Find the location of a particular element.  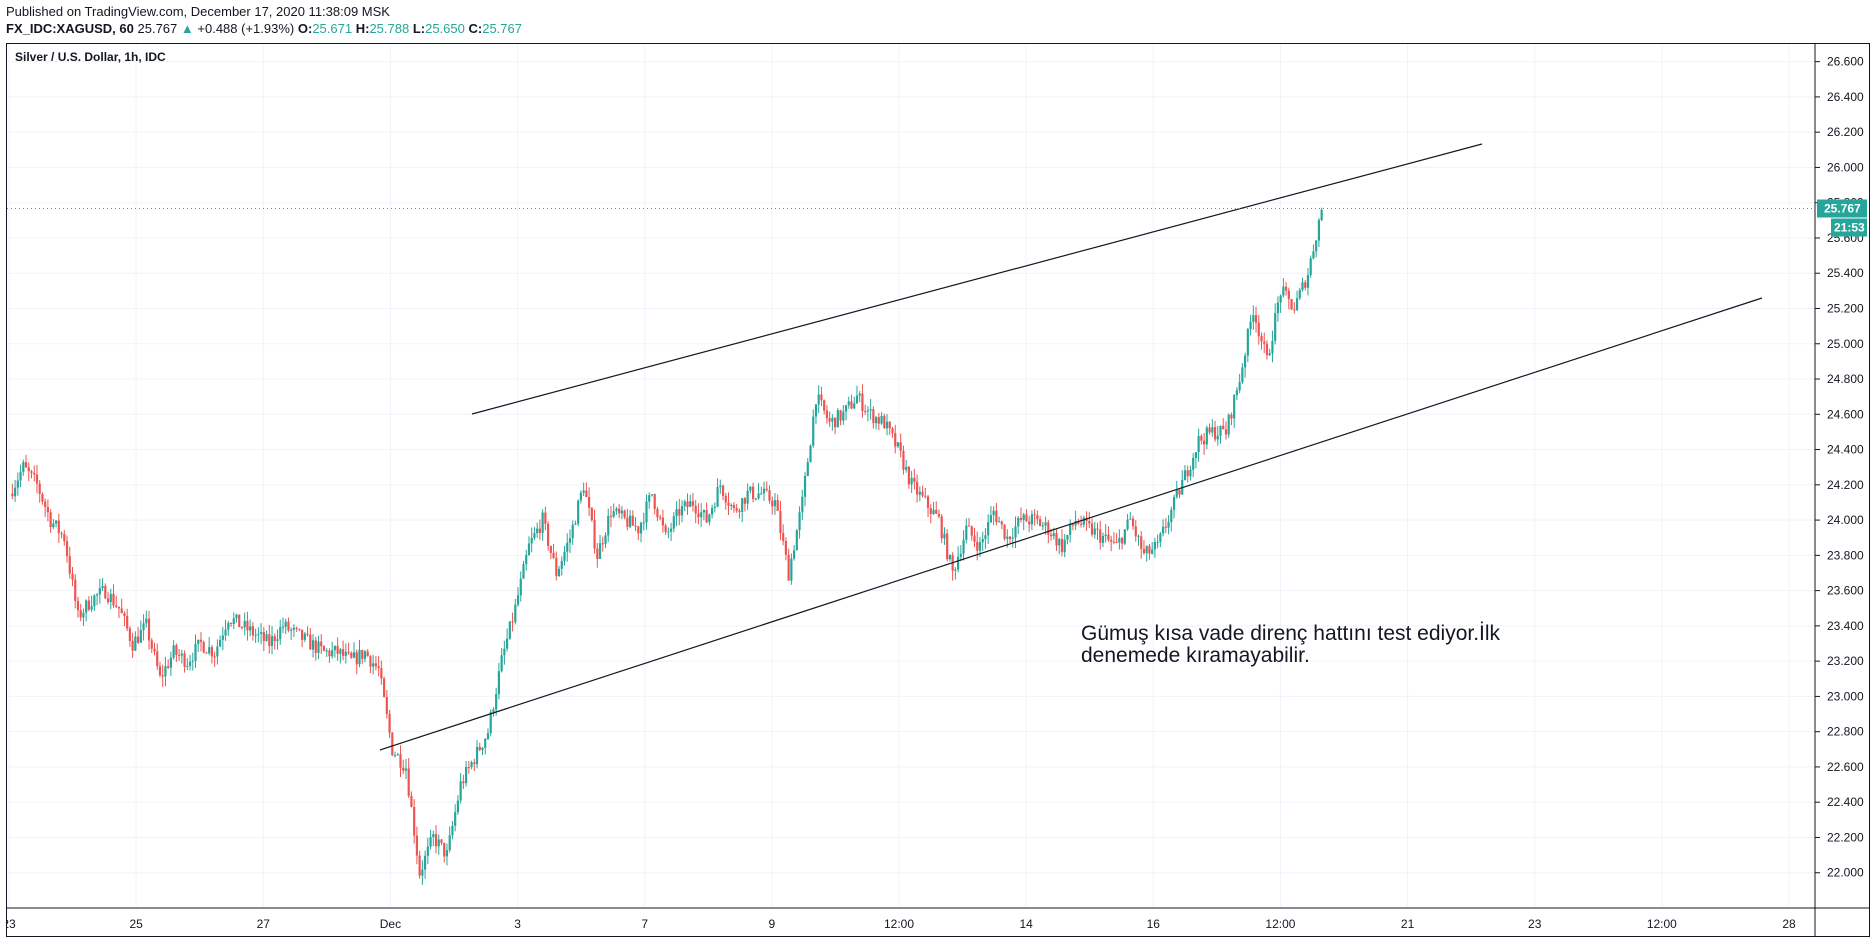

y-tick-label: 23.800 is located at coordinates (1845, 555).